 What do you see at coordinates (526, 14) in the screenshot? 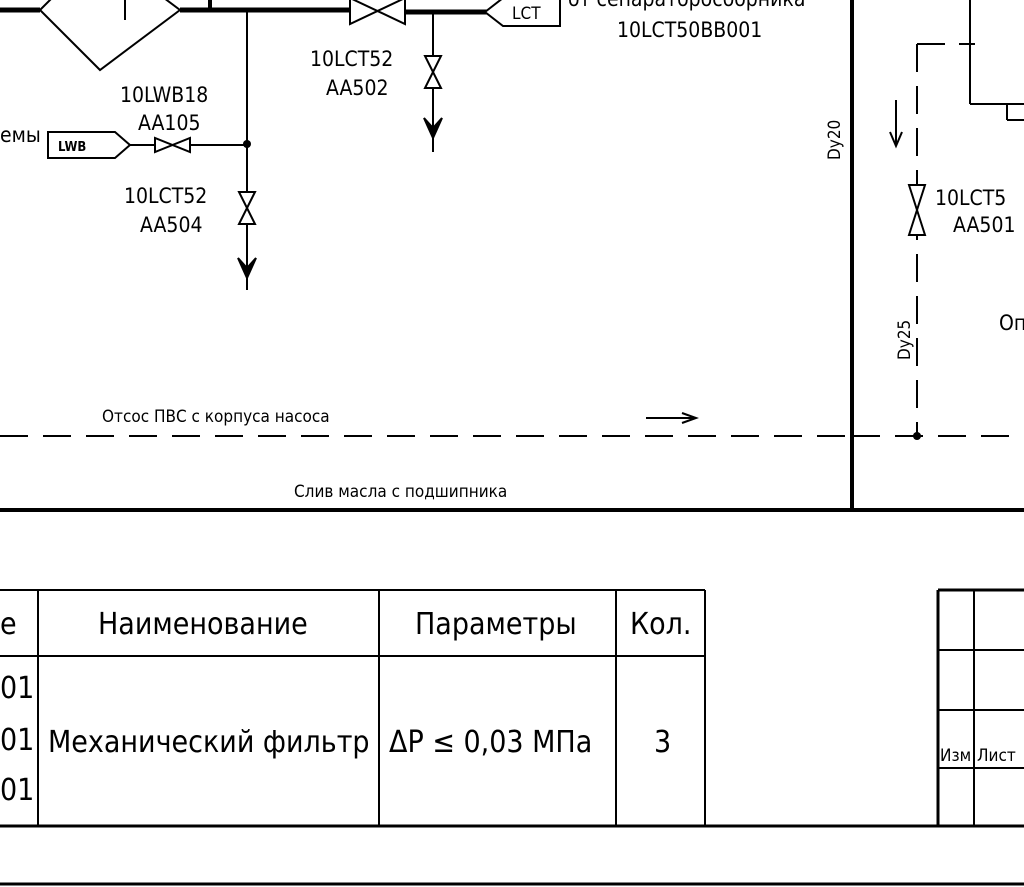
I see `lct-tag-text: LCT` at bounding box center [526, 14].